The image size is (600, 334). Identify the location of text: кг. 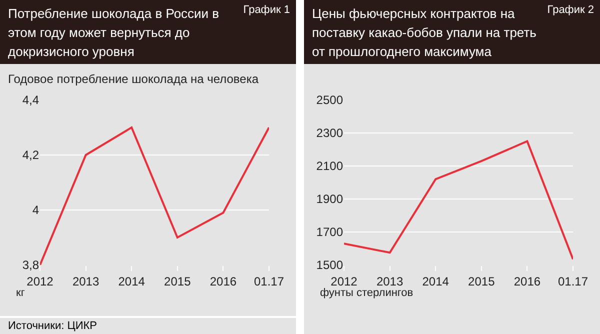
(20, 293).